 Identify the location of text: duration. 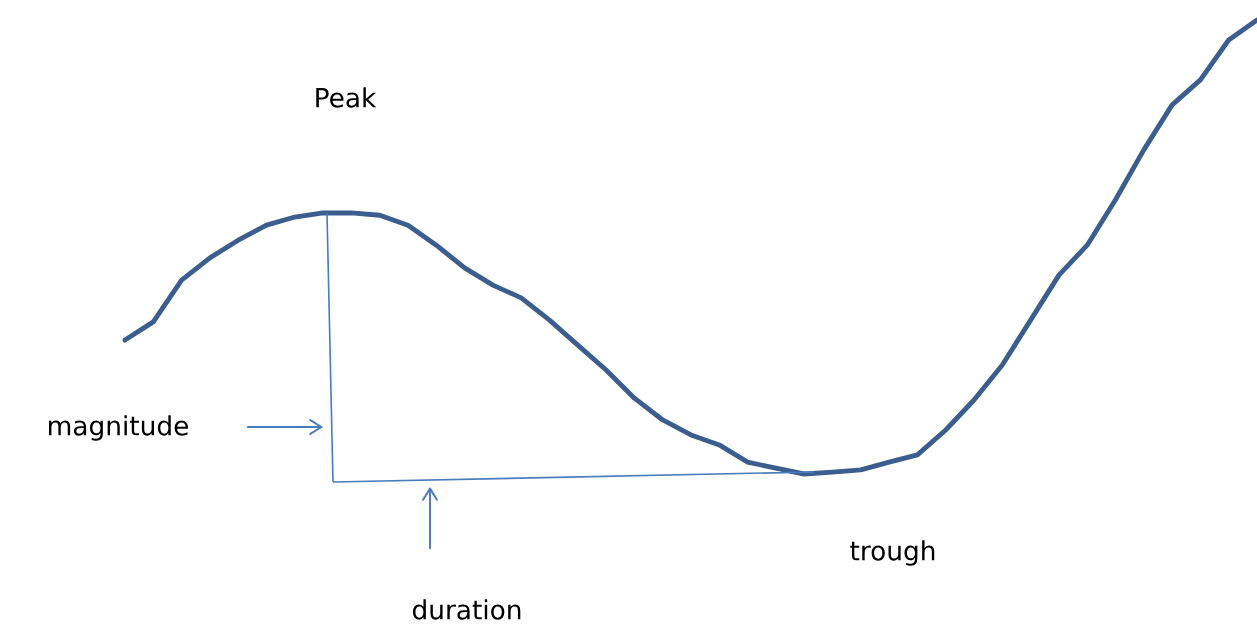
(466, 609).